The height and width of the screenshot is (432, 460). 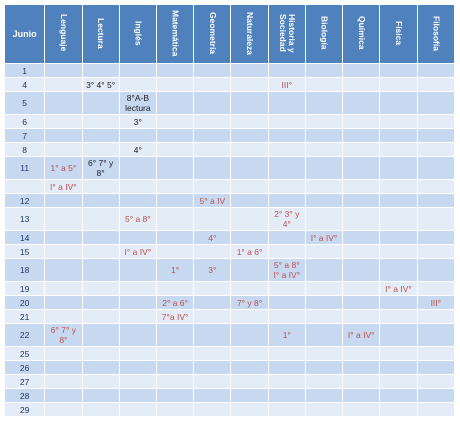 What do you see at coordinates (24, 186) in the screenshot?
I see `day-cell` at bounding box center [24, 186].